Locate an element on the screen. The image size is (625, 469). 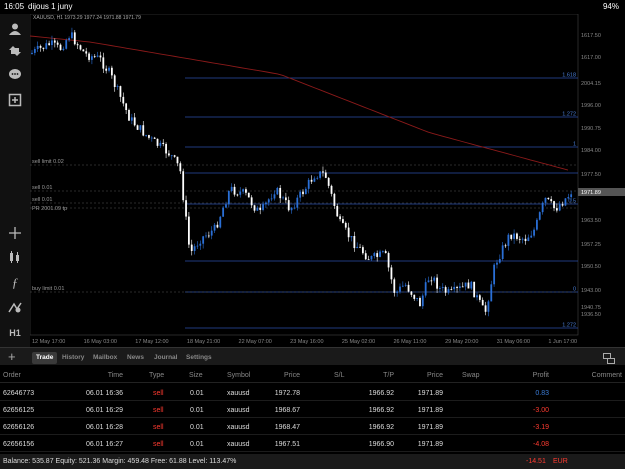
chat-icon is located at coordinates (15, 75).